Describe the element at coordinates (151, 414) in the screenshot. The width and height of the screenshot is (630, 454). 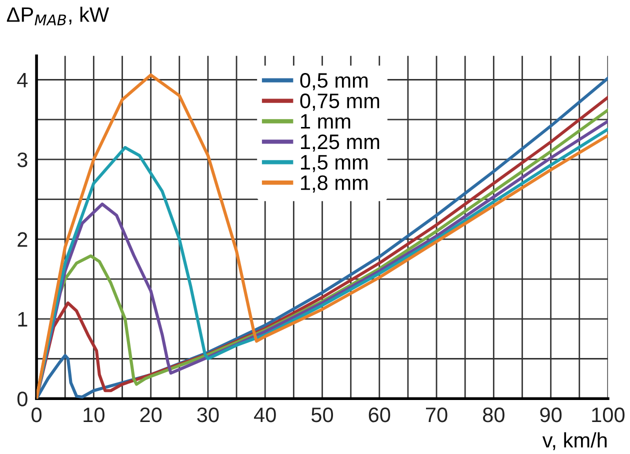
I see `x-tick-label: 20` at that location.